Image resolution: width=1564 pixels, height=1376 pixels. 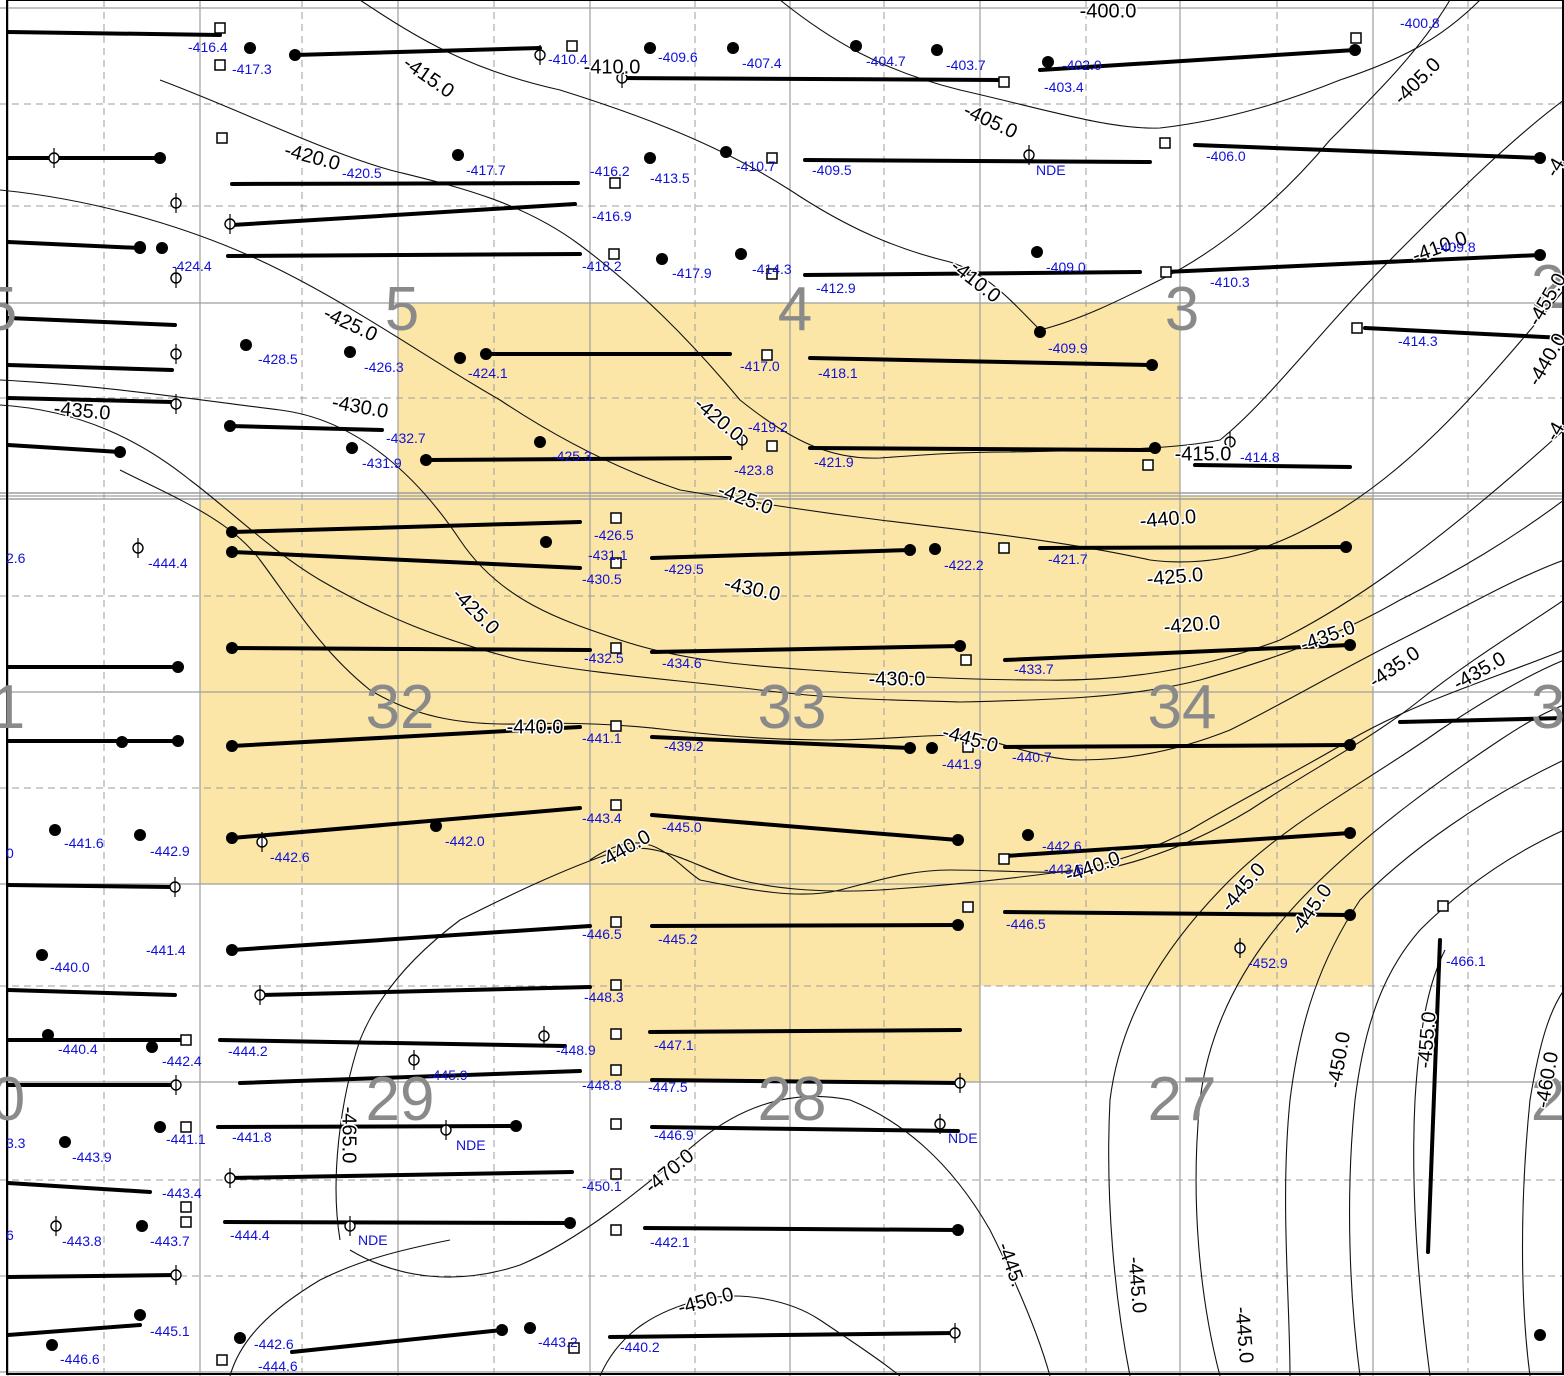 I want to click on section-number-edge: 5, so click(x=8, y=309).